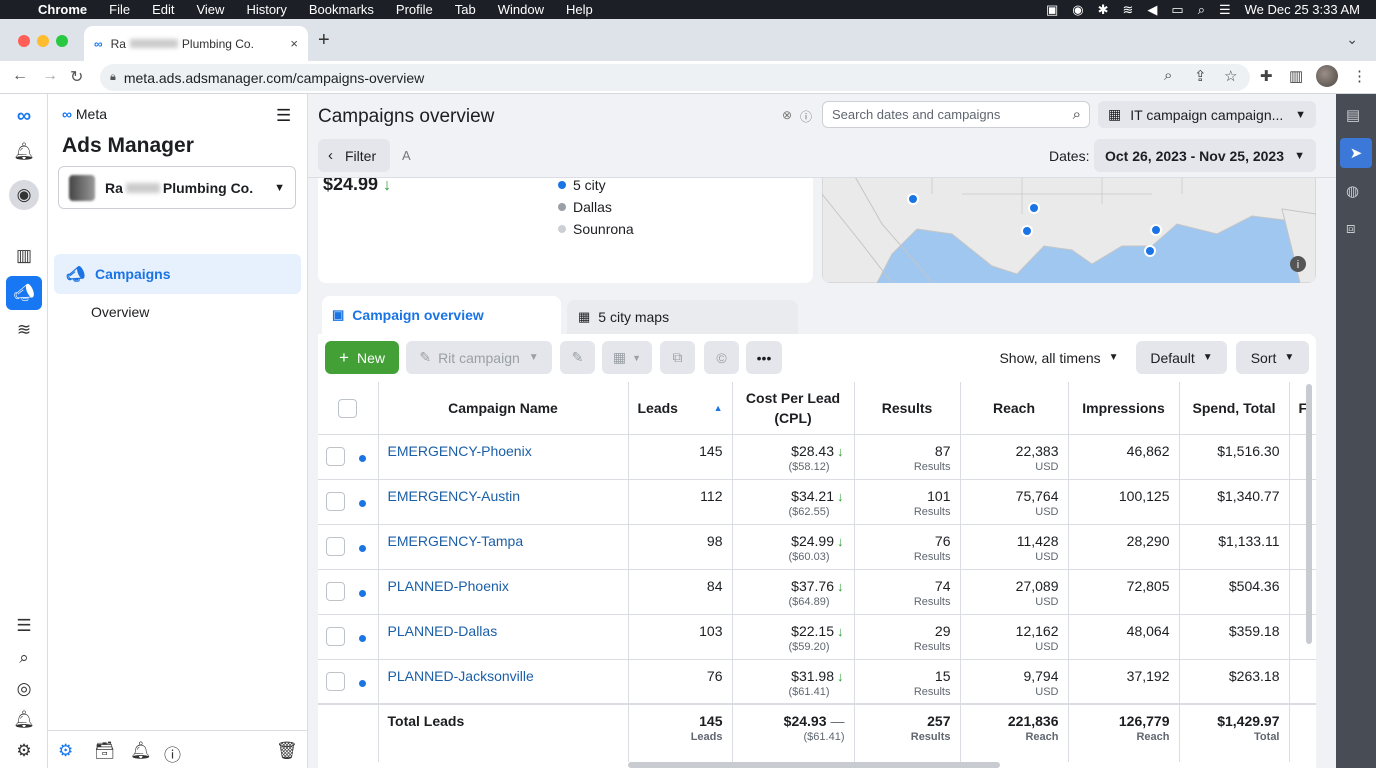 Image resolution: width=1376 pixels, height=768 pixels. Describe the element at coordinates (362, 357) in the screenshot. I see `new-campaign-button: + New` at that location.